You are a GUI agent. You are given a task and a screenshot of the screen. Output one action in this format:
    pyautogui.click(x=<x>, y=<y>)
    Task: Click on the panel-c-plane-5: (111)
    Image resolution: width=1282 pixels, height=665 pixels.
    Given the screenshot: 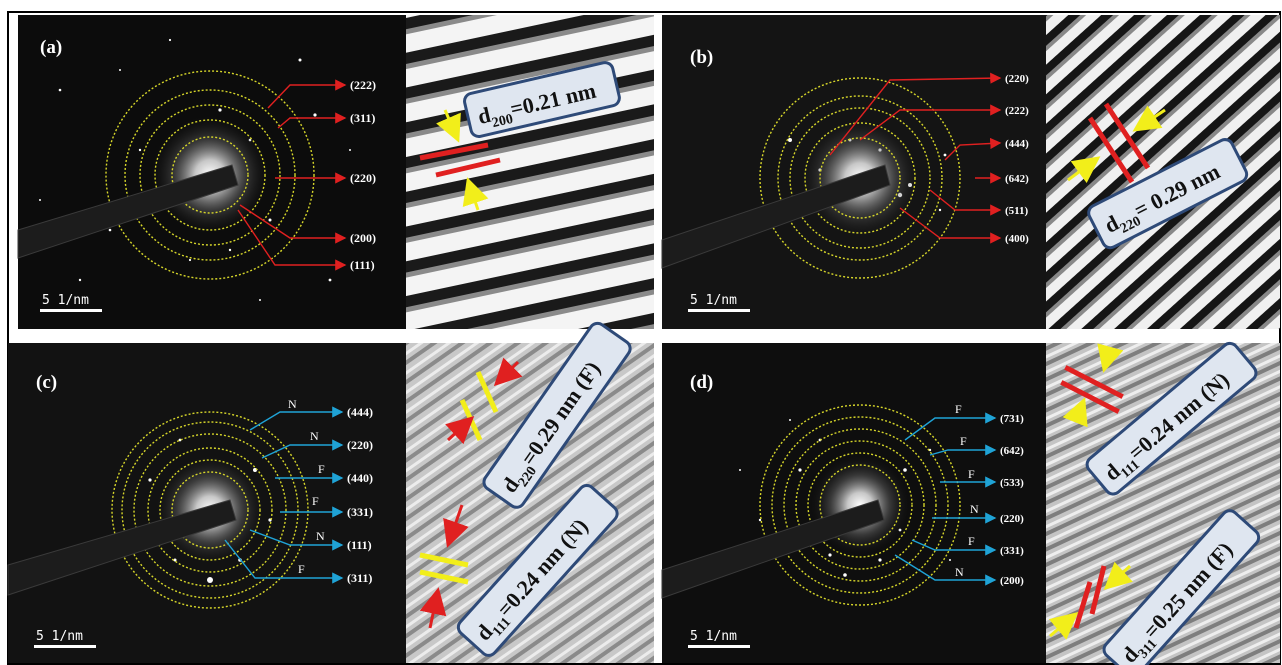 What is the action you would take?
    pyautogui.click(x=359, y=545)
    